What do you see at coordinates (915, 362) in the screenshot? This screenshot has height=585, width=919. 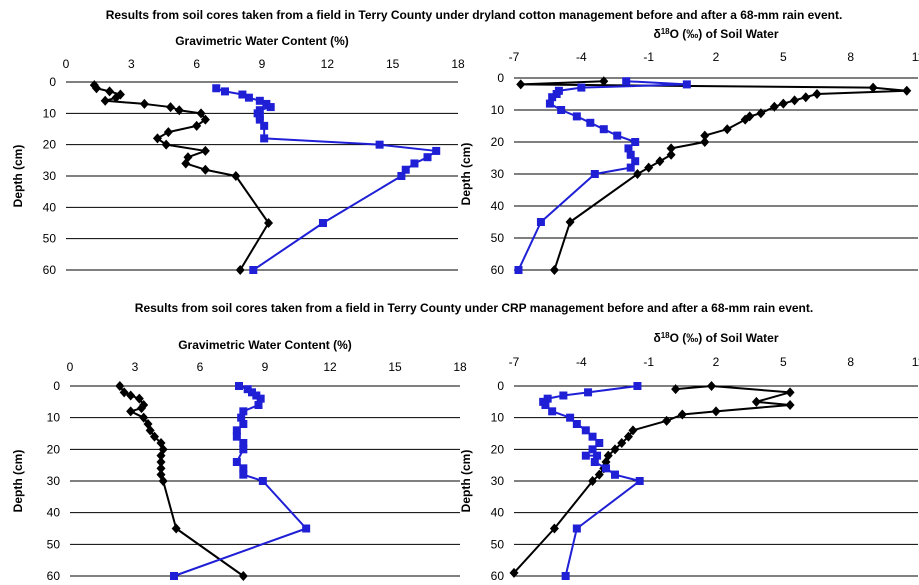 I see `x-tick-label: 11` at bounding box center [915, 362].